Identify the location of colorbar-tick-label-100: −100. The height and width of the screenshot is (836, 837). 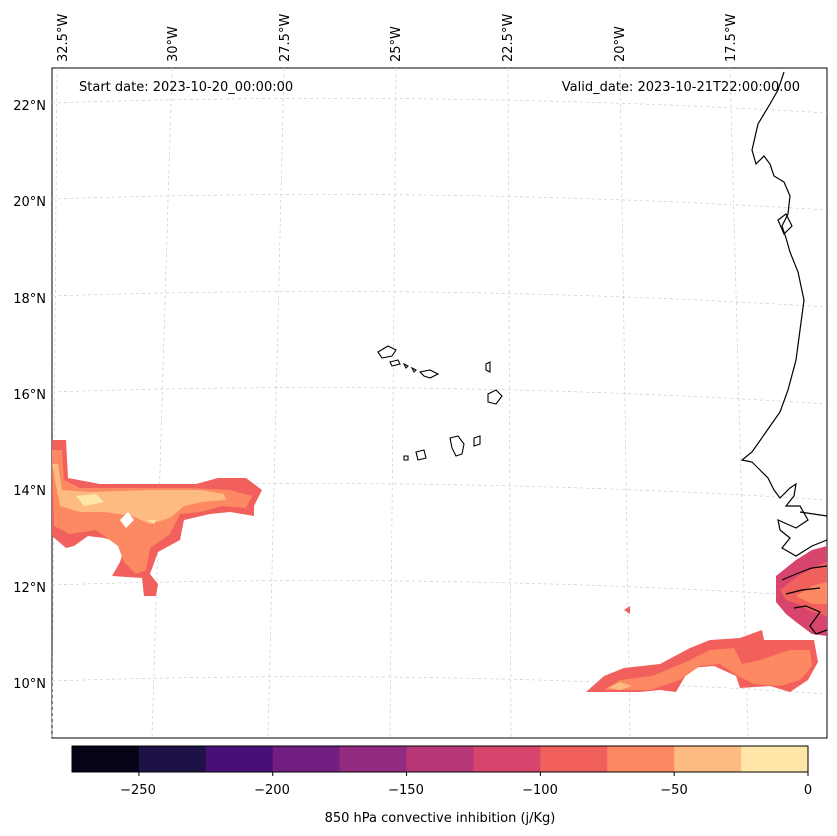
(540, 790).